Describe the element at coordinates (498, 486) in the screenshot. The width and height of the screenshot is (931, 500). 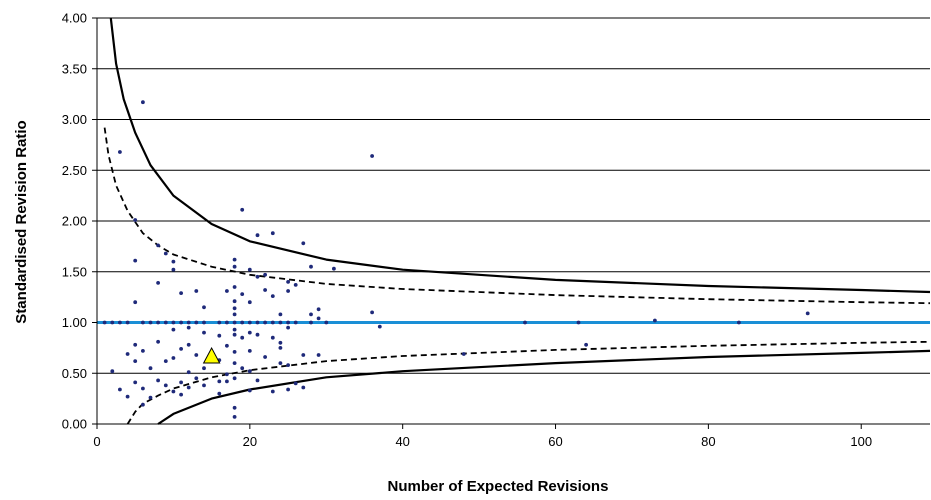
I see `x-axis-title: Number of Expected Revisions` at that location.